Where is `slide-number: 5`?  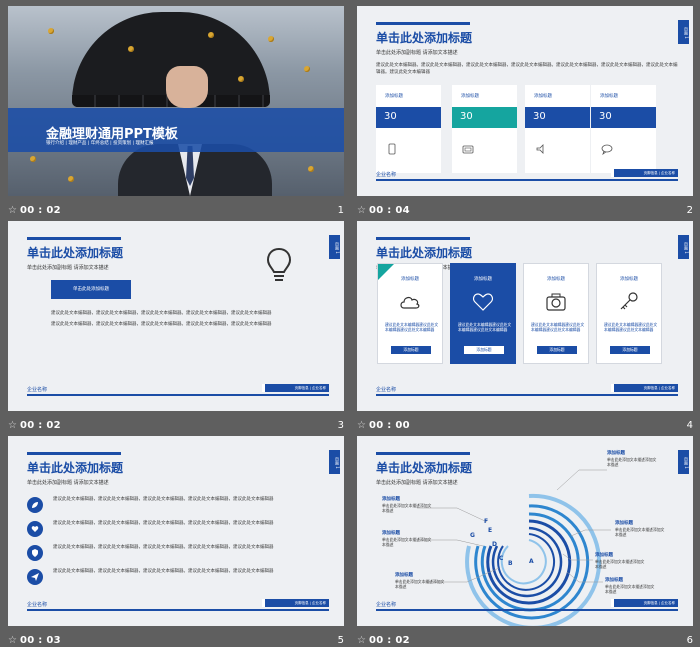 slide-number: 5 is located at coordinates (340, 640).